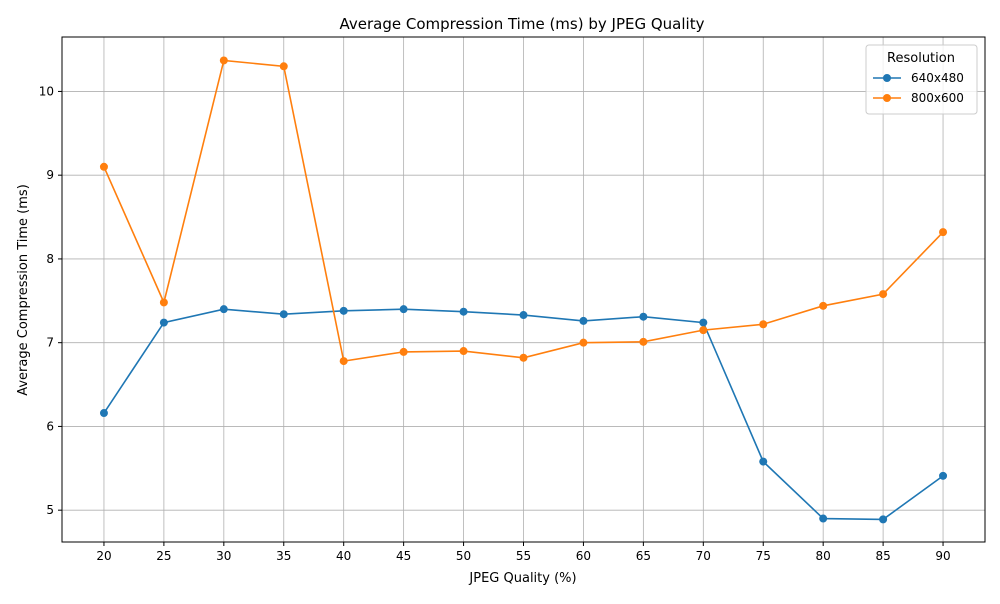 This screenshot has height=604, width=1000. Describe the element at coordinates (50, 343) in the screenshot. I see `y-tick-label: 7` at that location.